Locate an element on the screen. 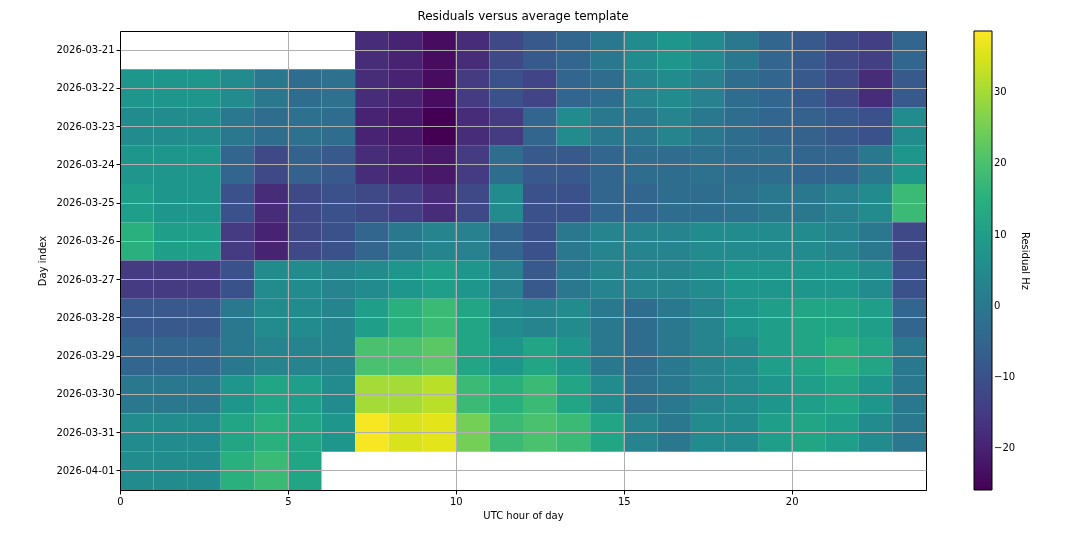 Image resolution: width=1068 pixels, height=545 pixels. y-tick-label: 2026-03-31 is located at coordinates (85, 432).